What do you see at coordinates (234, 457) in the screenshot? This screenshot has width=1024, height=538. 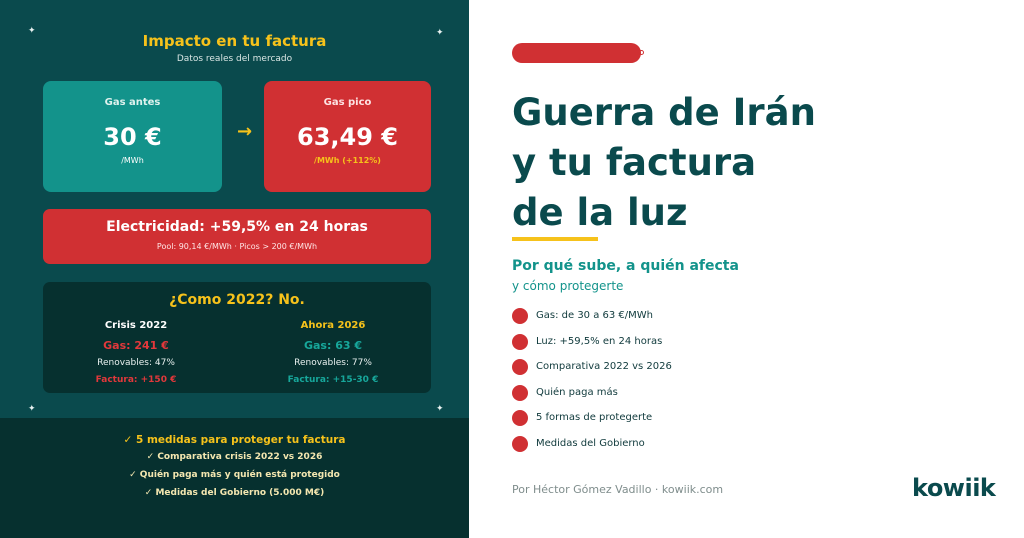 I see `benefit-item: ✓ Comparativa crisis 2022 vs 2026` at bounding box center [234, 457].